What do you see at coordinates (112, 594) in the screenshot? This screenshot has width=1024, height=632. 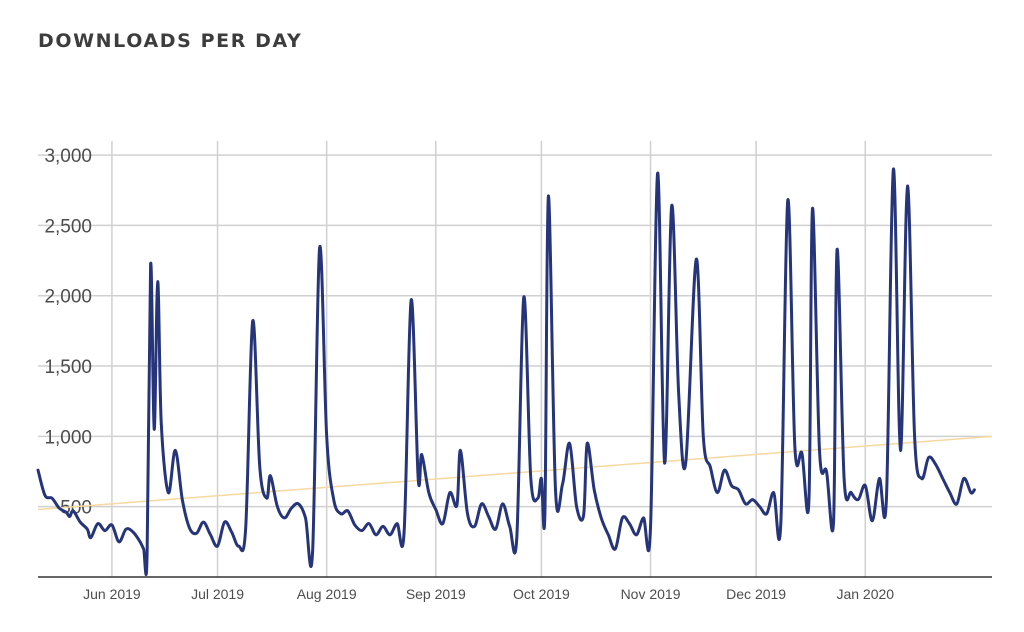 I see `x-tick-label: Jun 2019` at bounding box center [112, 594].